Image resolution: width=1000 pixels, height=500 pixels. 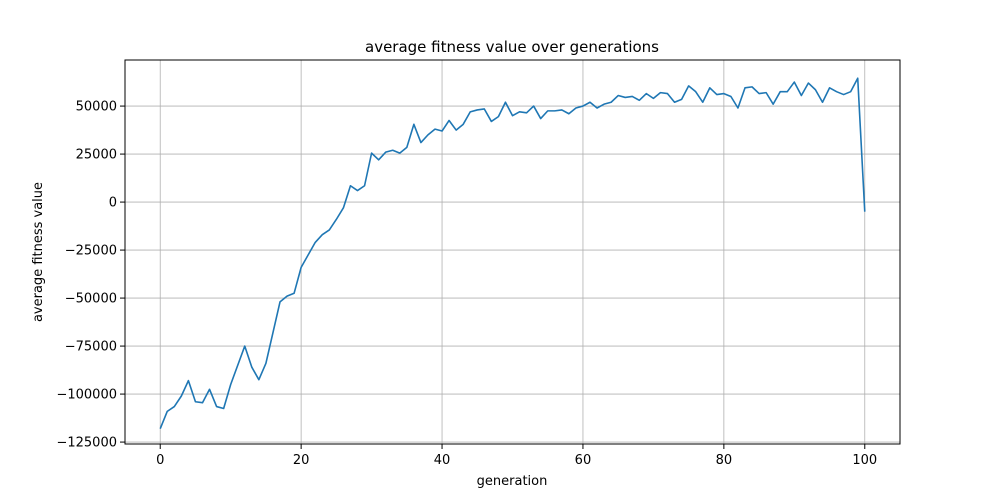 What do you see at coordinates (442, 460) in the screenshot?
I see `x-tick-label: 40` at bounding box center [442, 460].